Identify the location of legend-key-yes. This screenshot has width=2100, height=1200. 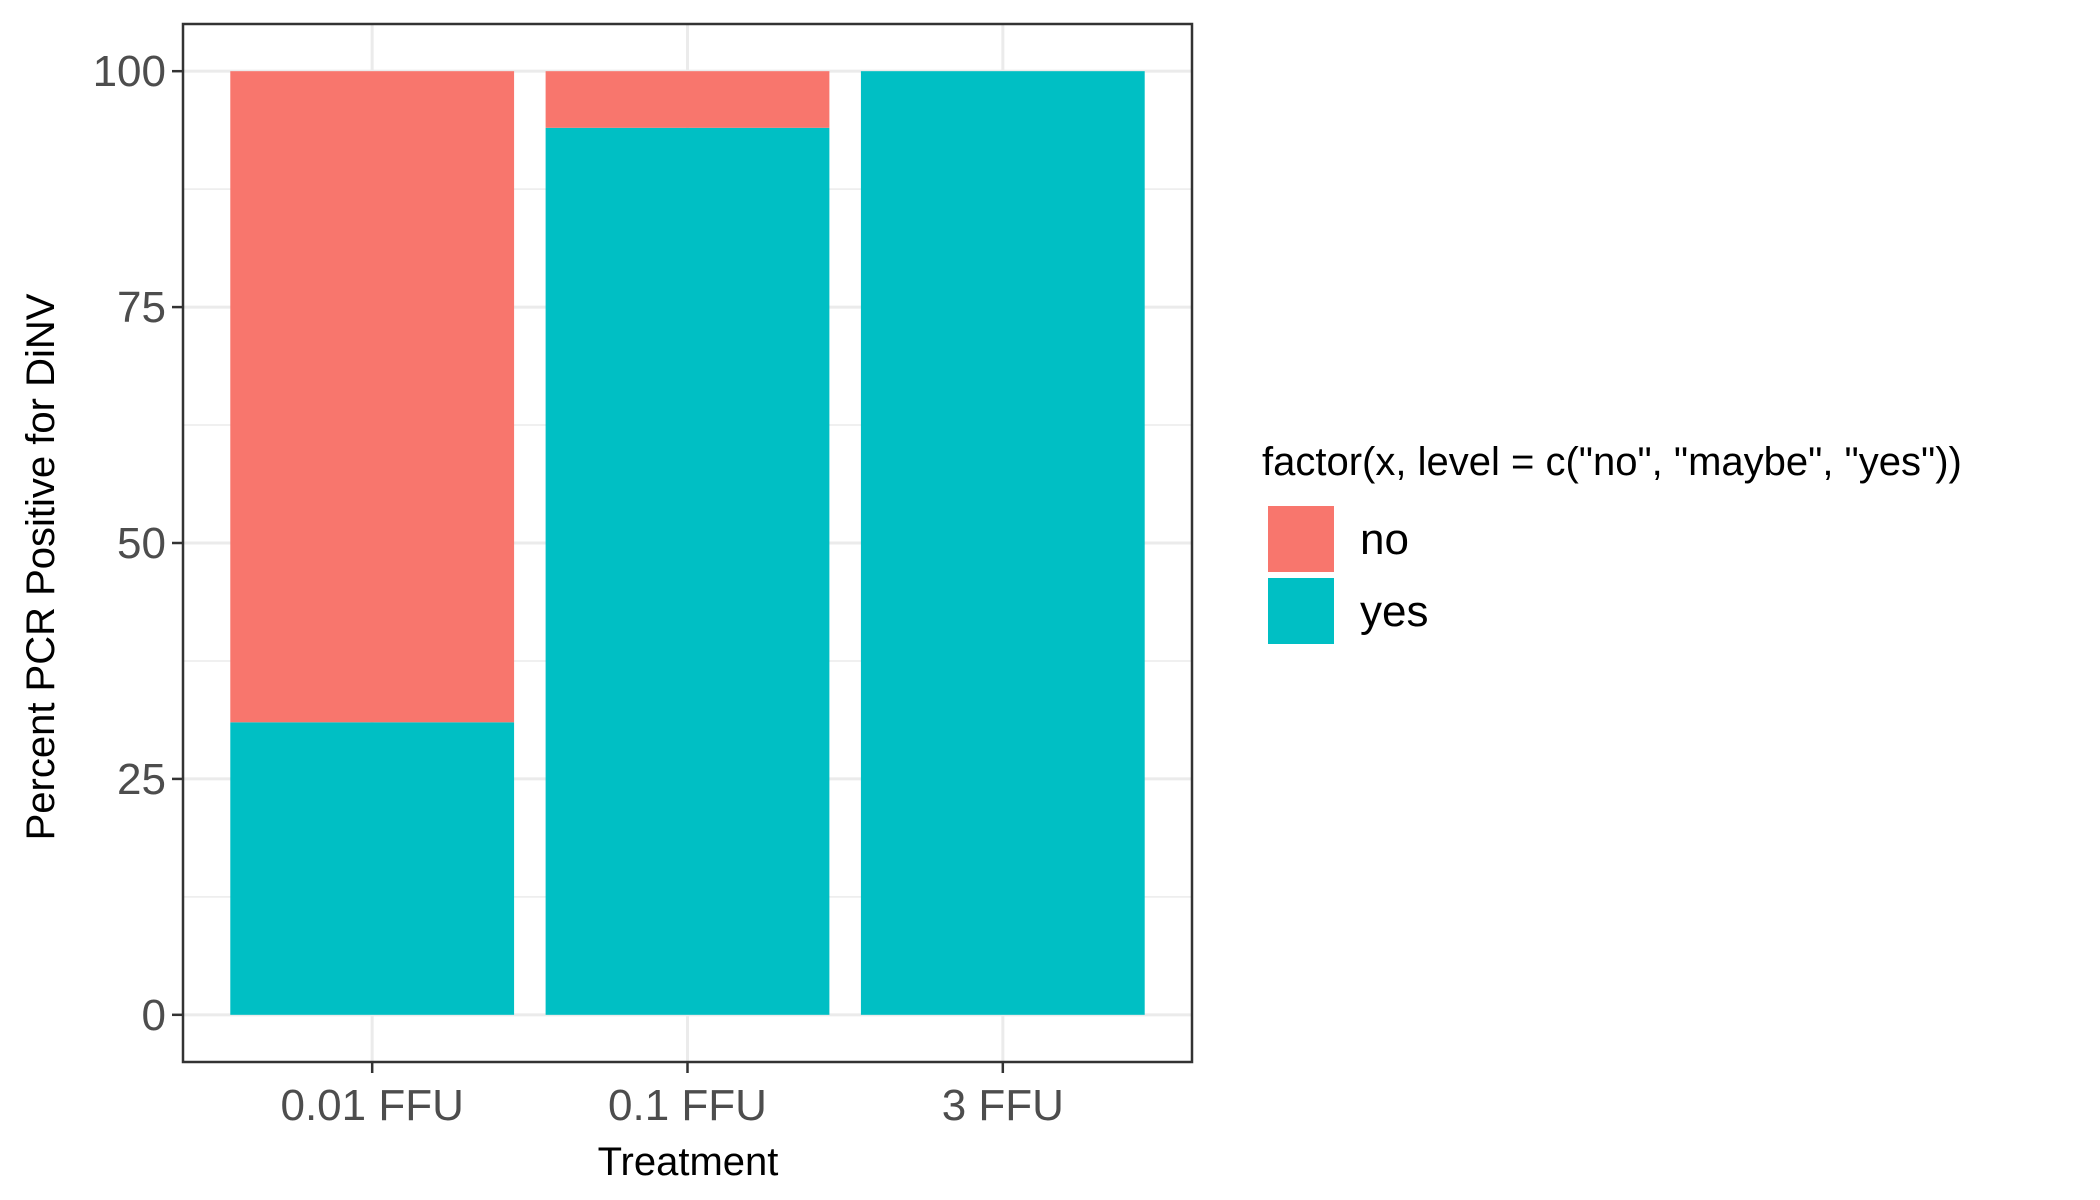
(1301, 611).